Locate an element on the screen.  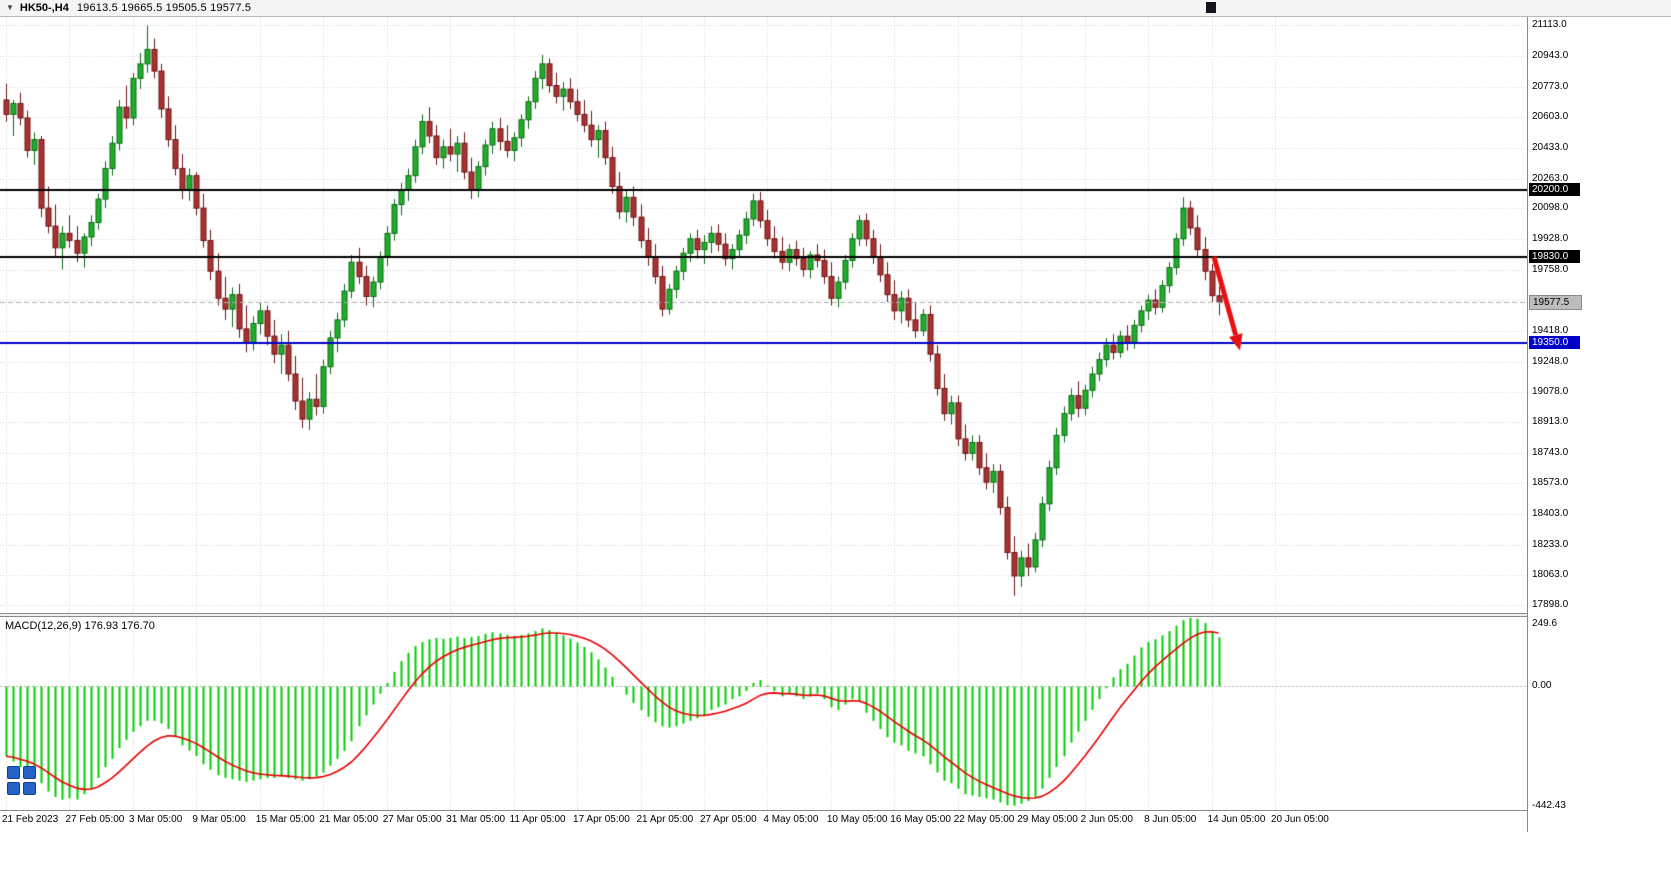
date-axis-label: 27 Feb 05:00 is located at coordinates (95, 819).